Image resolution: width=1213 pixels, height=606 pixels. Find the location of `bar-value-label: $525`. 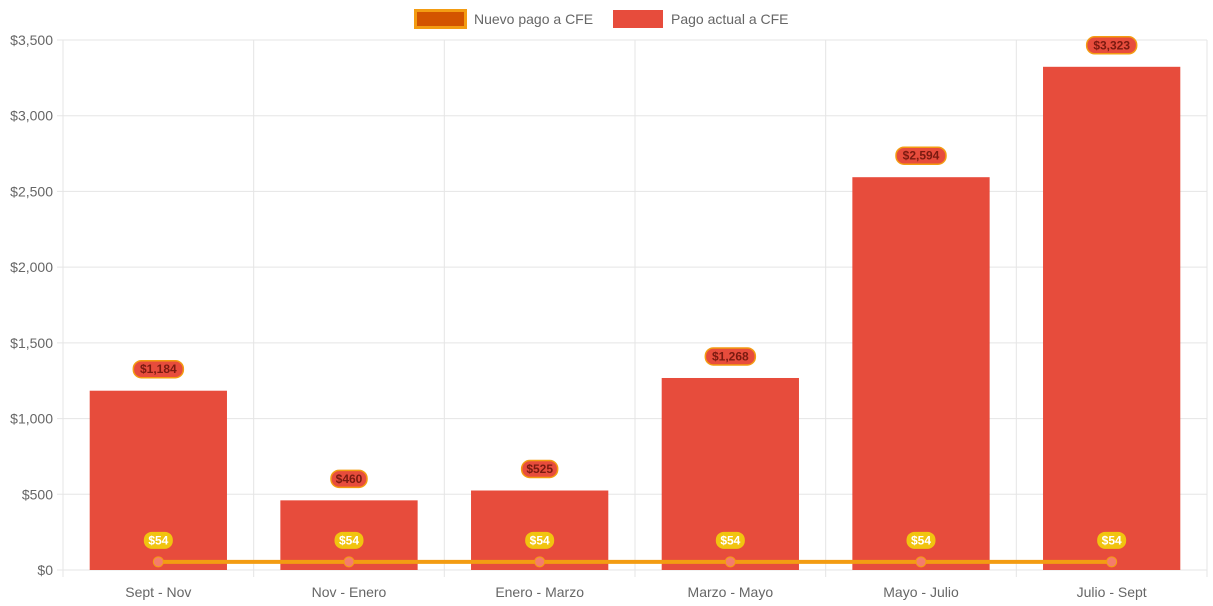

bar-value-label: $525 is located at coordinates (539, 469).